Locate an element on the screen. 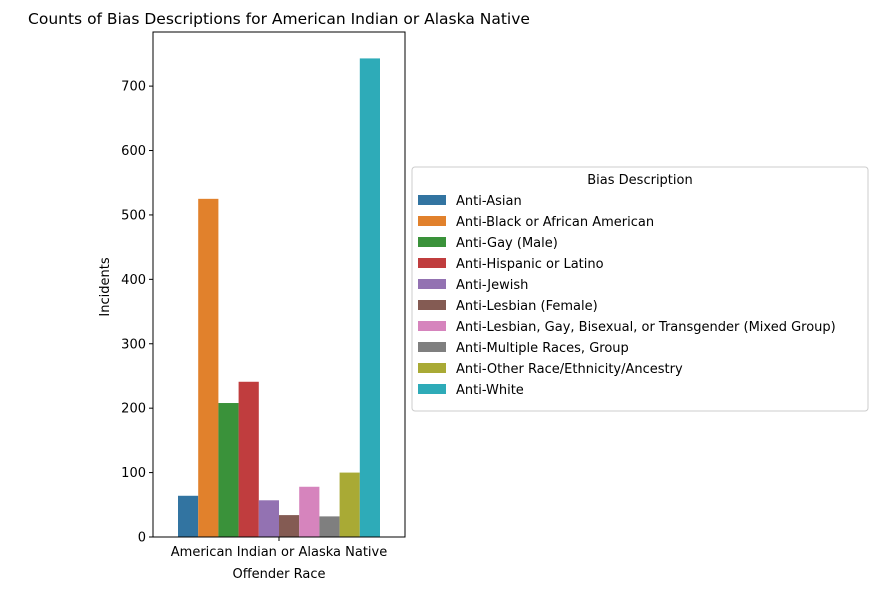 The width and height of the screenshot is (877, 594). y-tick-label-3: 300 is located at coordinates (133, 344).